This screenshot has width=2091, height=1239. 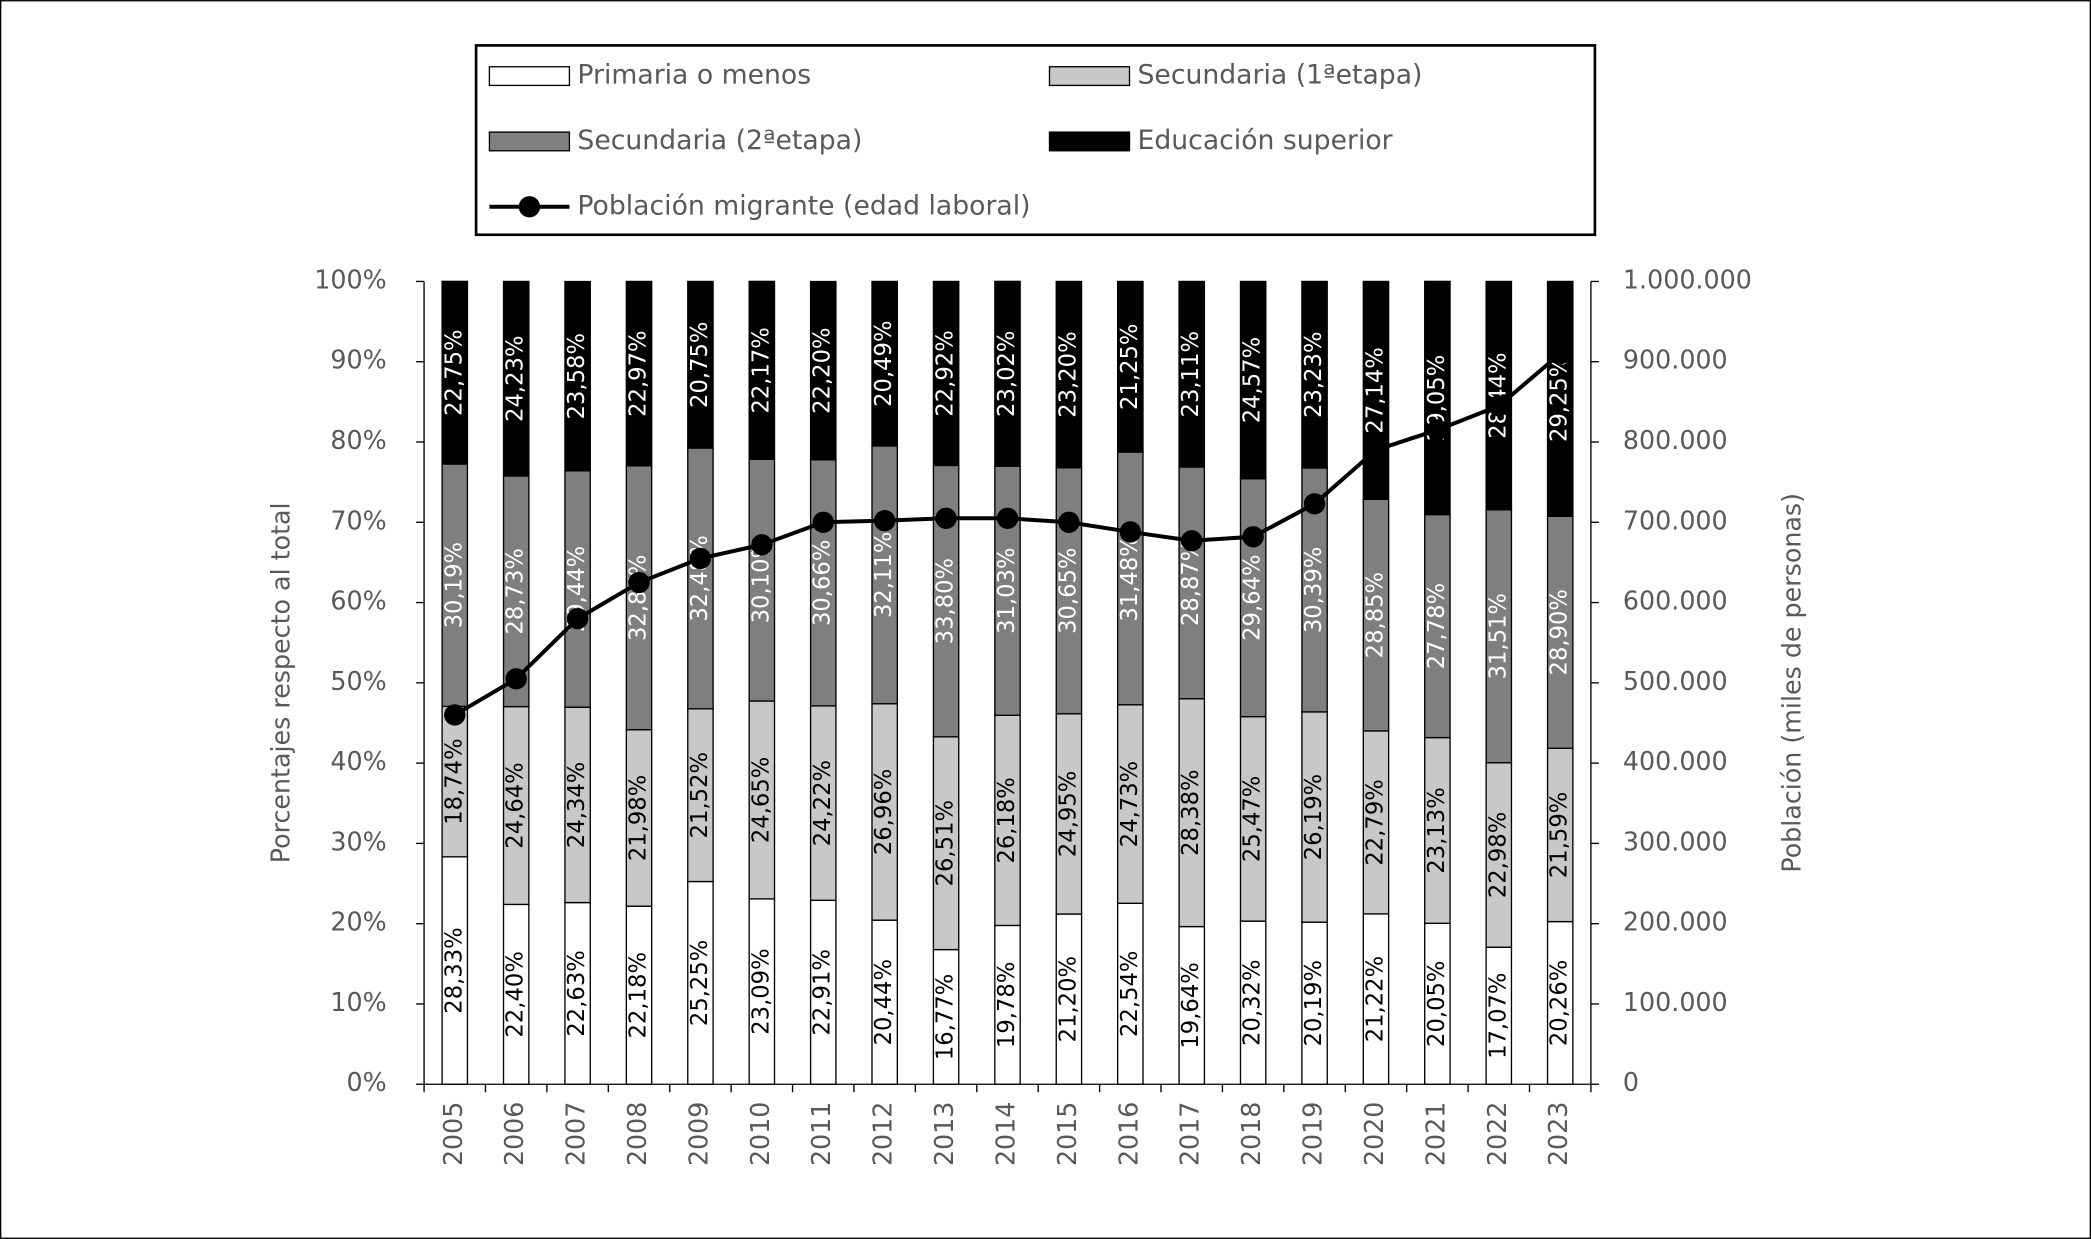 I want to click on value-label: 26,96%, so click(x=884, y=812).